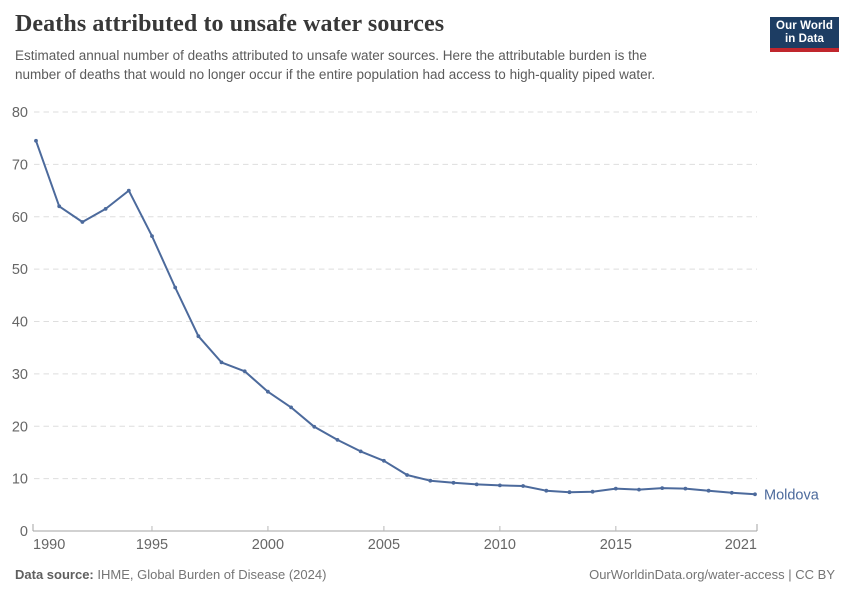 The height and width of the screenshot is (600, 850). What do you see at coordinates (210, 574) in the screenshot?
I see `data-source-value: IHME, Global Burden of Disease (2024)` at bounding box center [210, 574].